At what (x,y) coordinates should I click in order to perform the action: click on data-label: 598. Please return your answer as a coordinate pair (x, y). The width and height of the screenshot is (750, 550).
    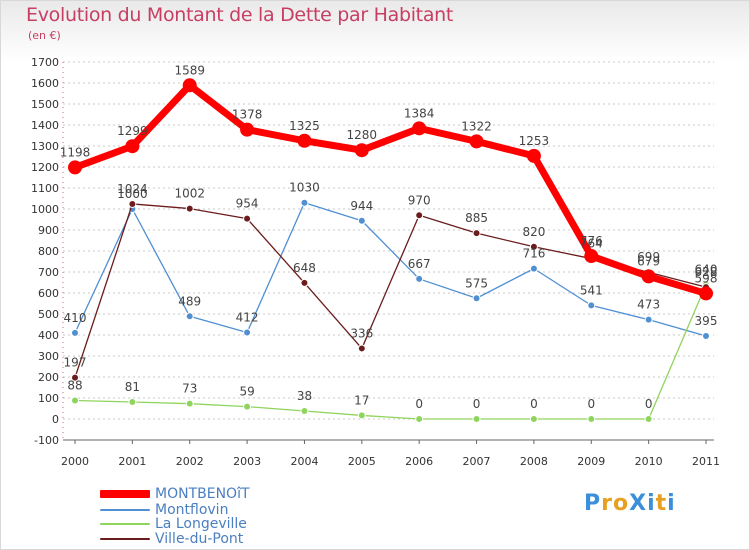
    Looking at the image, I should click on (706, 278).